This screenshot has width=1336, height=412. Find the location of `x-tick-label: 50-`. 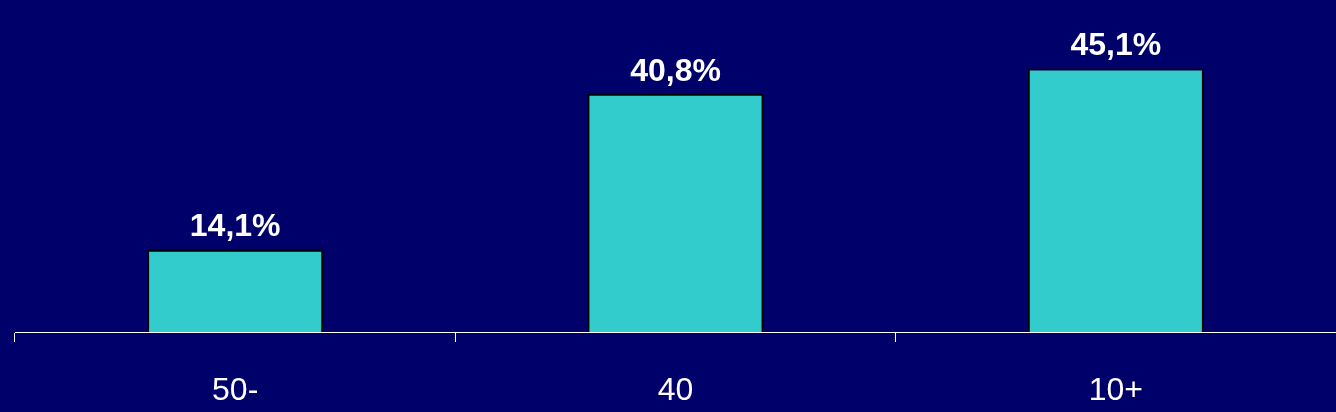

x-tick-label: 50- is located at coordinates (235, 389).